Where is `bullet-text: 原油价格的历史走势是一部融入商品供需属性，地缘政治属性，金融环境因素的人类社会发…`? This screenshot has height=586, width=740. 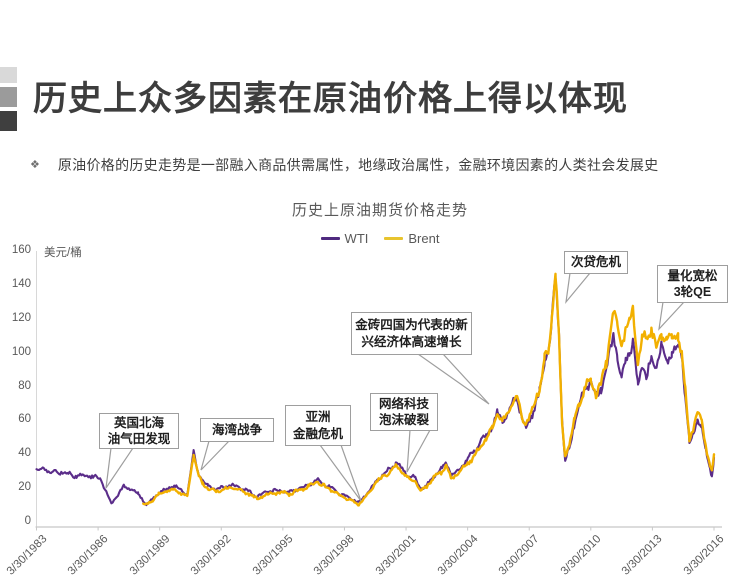 bullet-text: 原油价格的历史走势是一部融入商品供需属性，地缘政治属性，金融环境因素的人类社会发… is located at coordinates (358, 165).